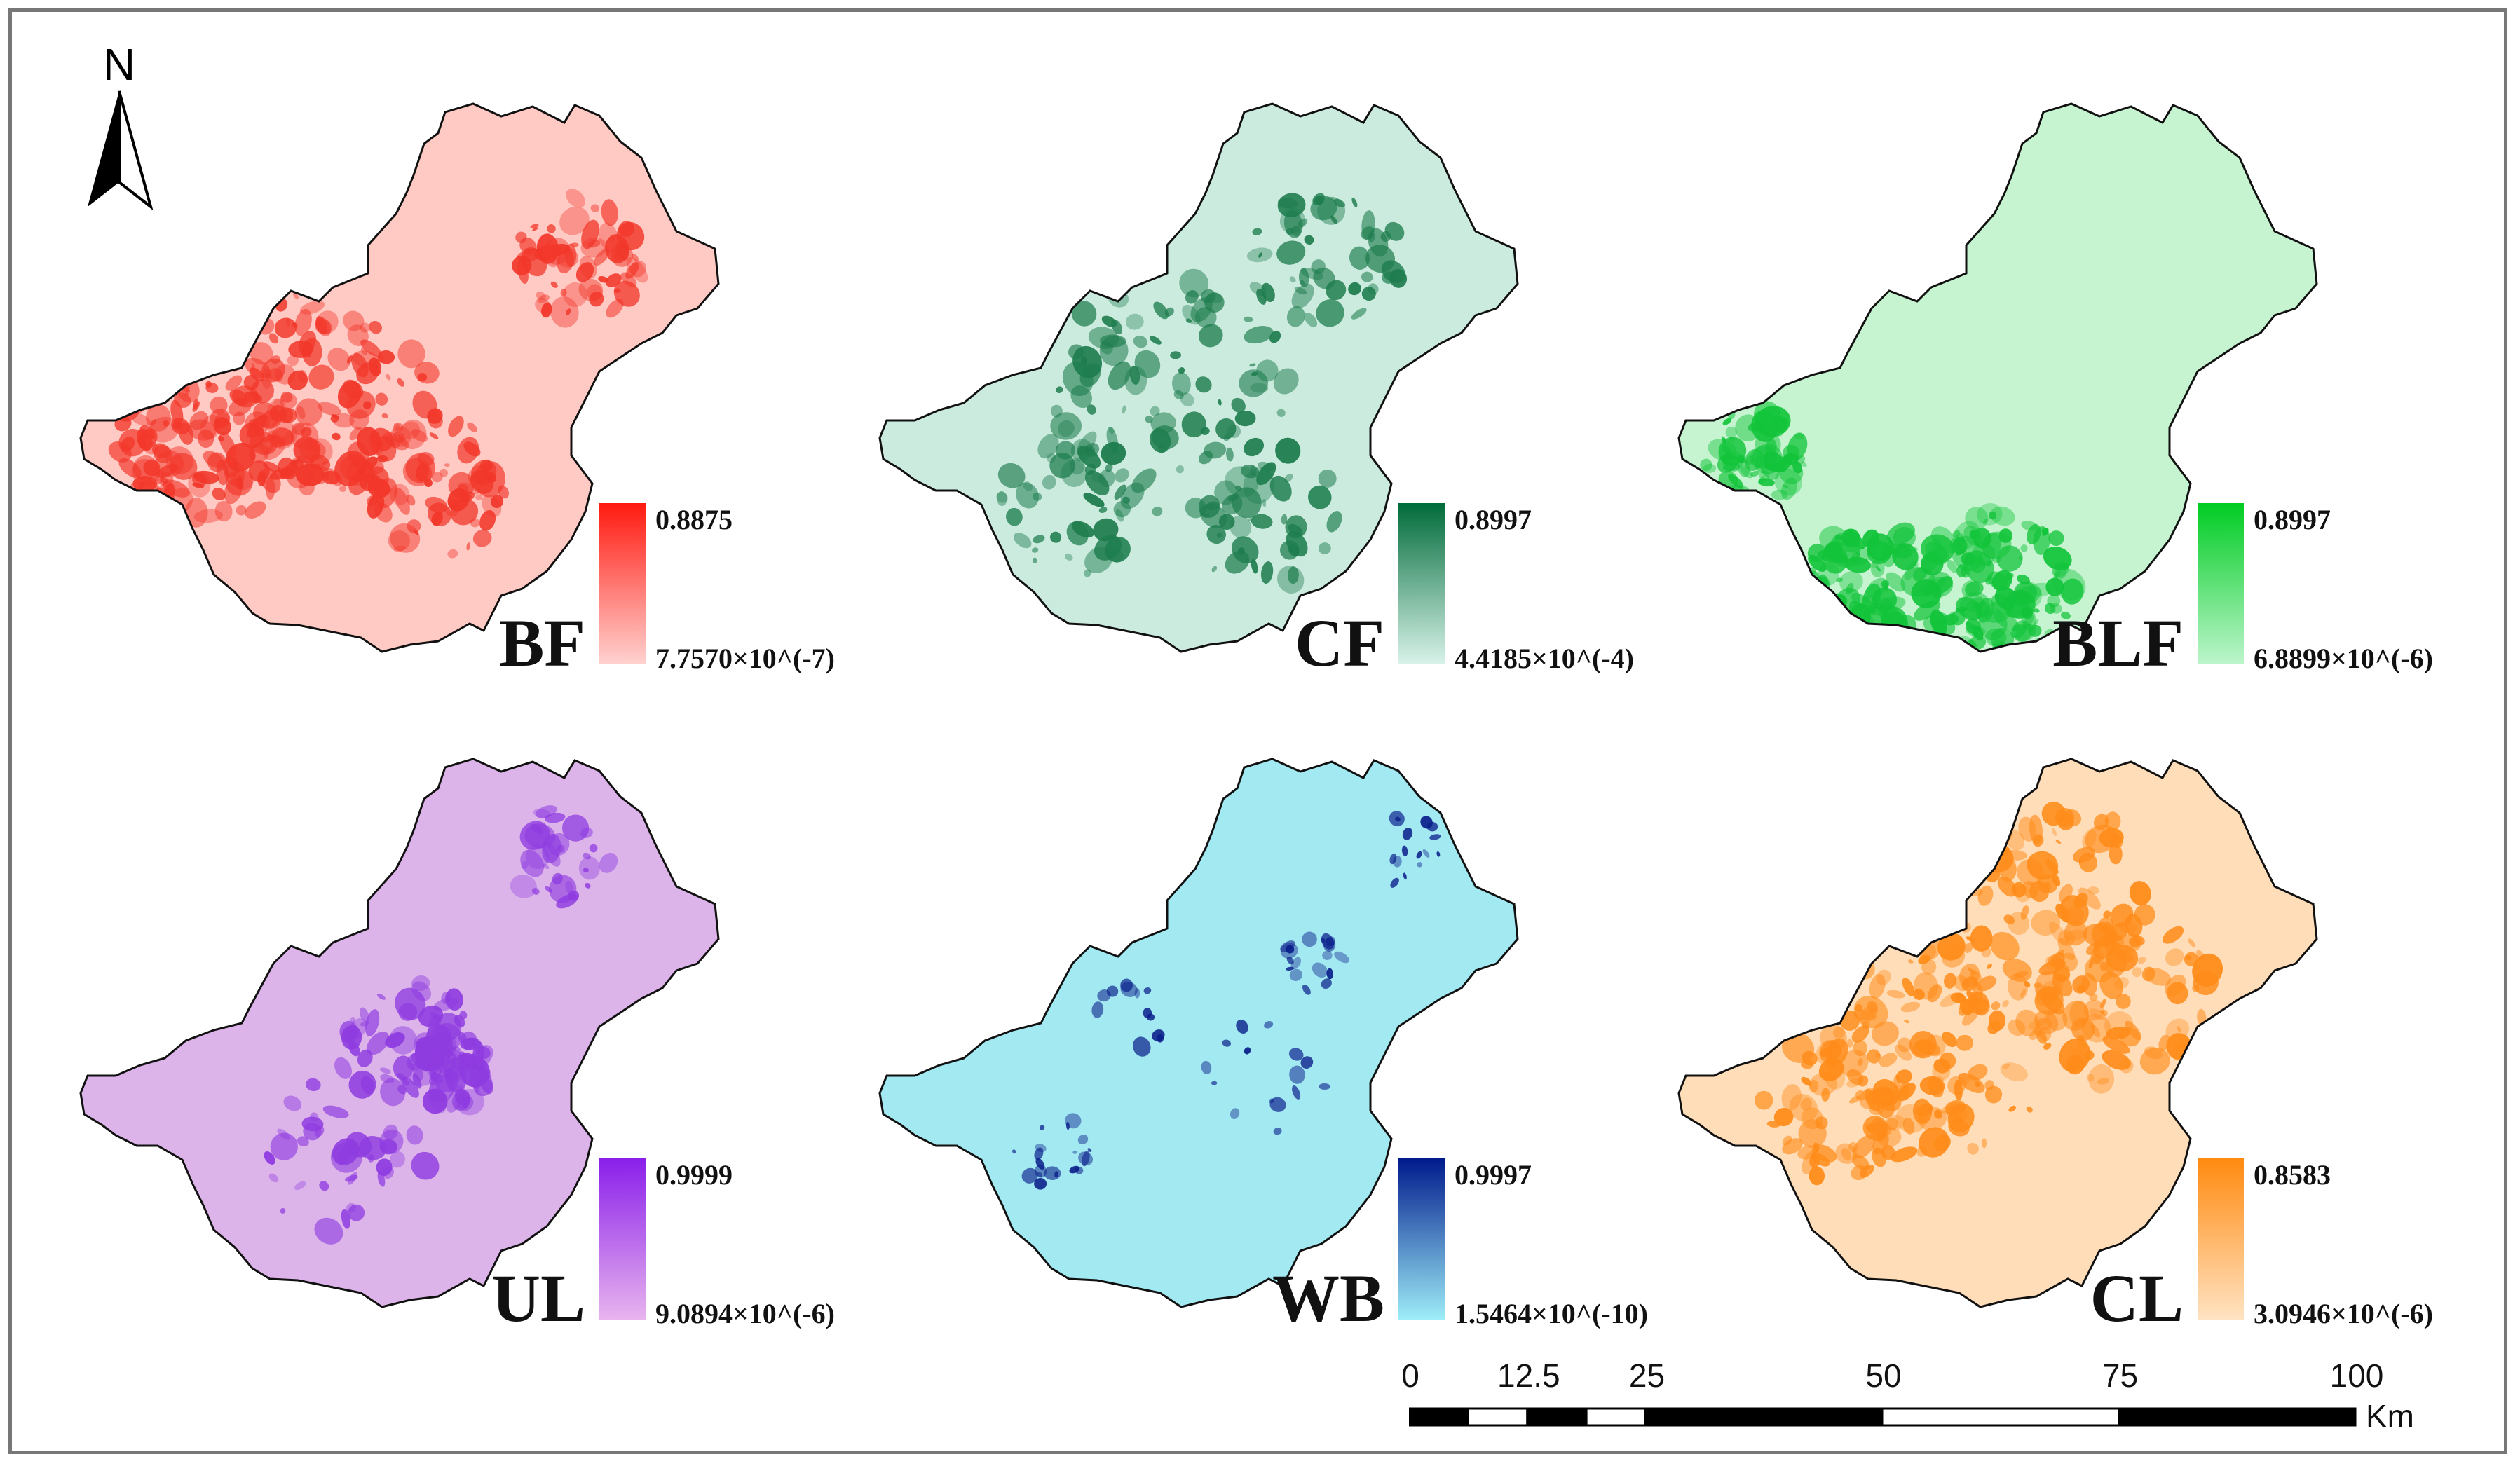 This screenshot has height=1466, width=2520. I want to click on north-arrow-icon, so click(121, 150).